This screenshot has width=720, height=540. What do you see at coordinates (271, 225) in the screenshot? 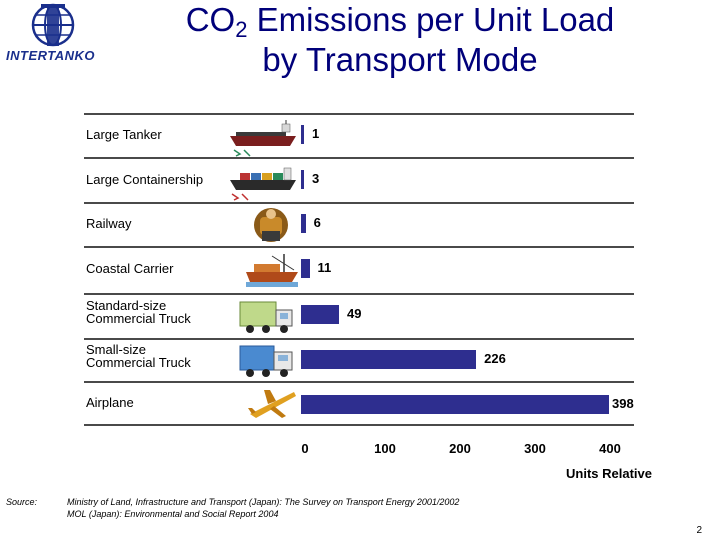
I see `railway-worker-icon` at bounding box center [271, 225].